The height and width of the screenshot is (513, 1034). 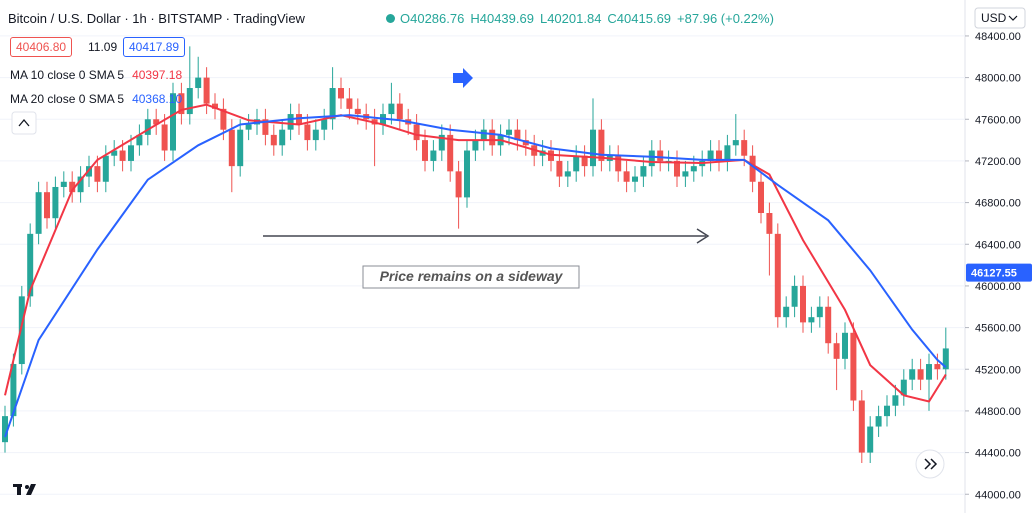 What do you see at coordinates (998, 370) in the screenshot?
I see `y-tick-label: 45200.00` at bounding box center [998, 370].